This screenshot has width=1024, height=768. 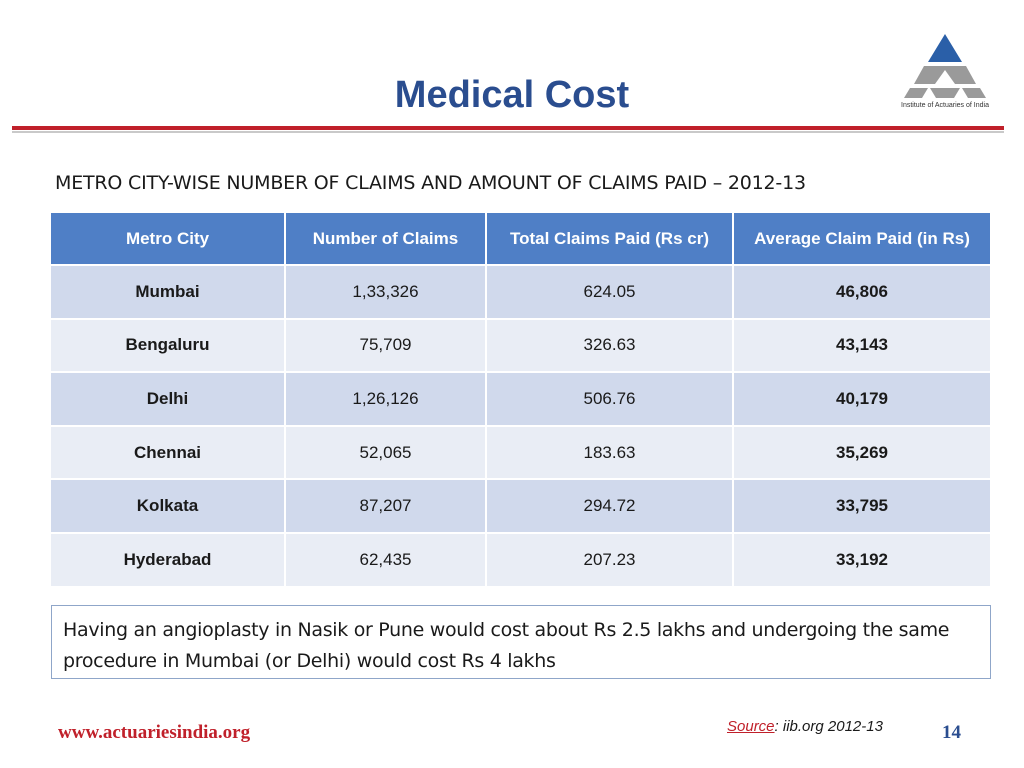 What do you see at coordinates (610, 453) in the screenshot?
I see `total-paid-cell: 183.63` at bounding box center [610, 453].